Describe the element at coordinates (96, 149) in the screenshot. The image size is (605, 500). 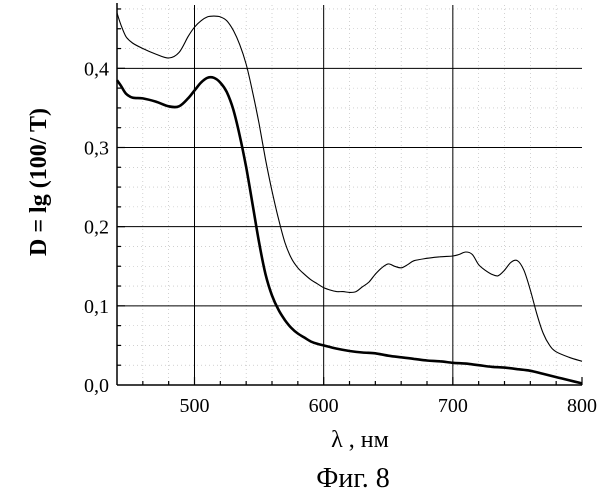
I see `y-tick-label: 0,3` at that location.